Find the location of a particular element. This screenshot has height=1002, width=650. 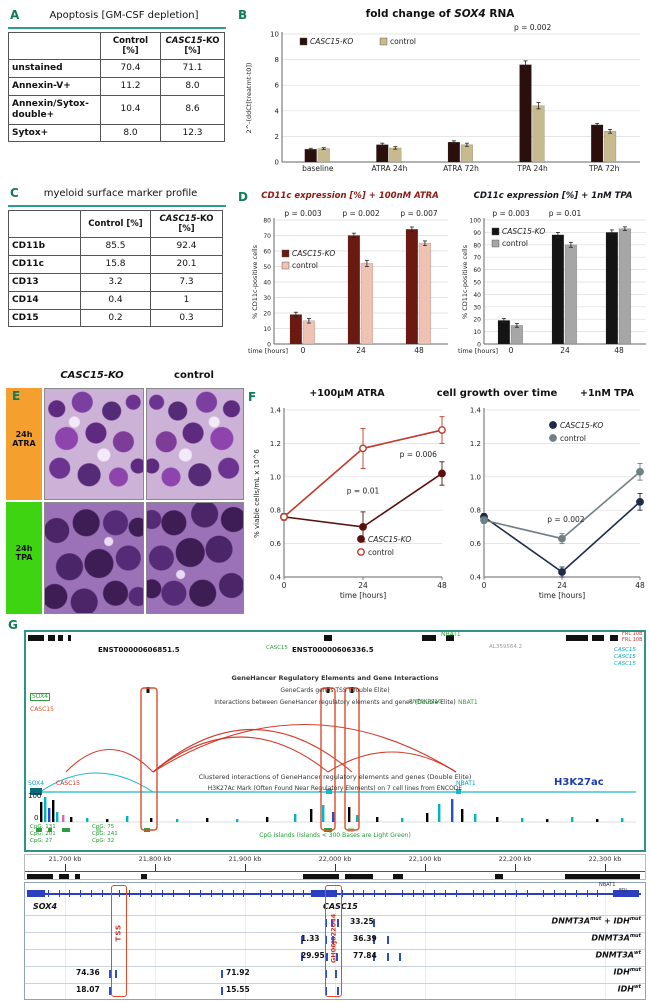

column-header-control: control is located at coordinates (194, 375).